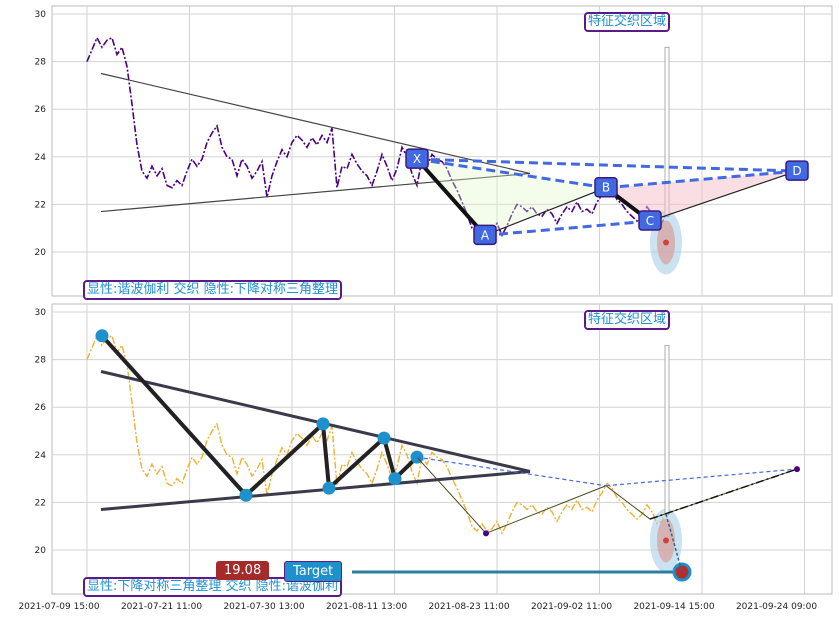  Describe the element at coordinates (627, 320) in the screenshot. I see `zone-label-bottom: 特征交织区域` at that location.